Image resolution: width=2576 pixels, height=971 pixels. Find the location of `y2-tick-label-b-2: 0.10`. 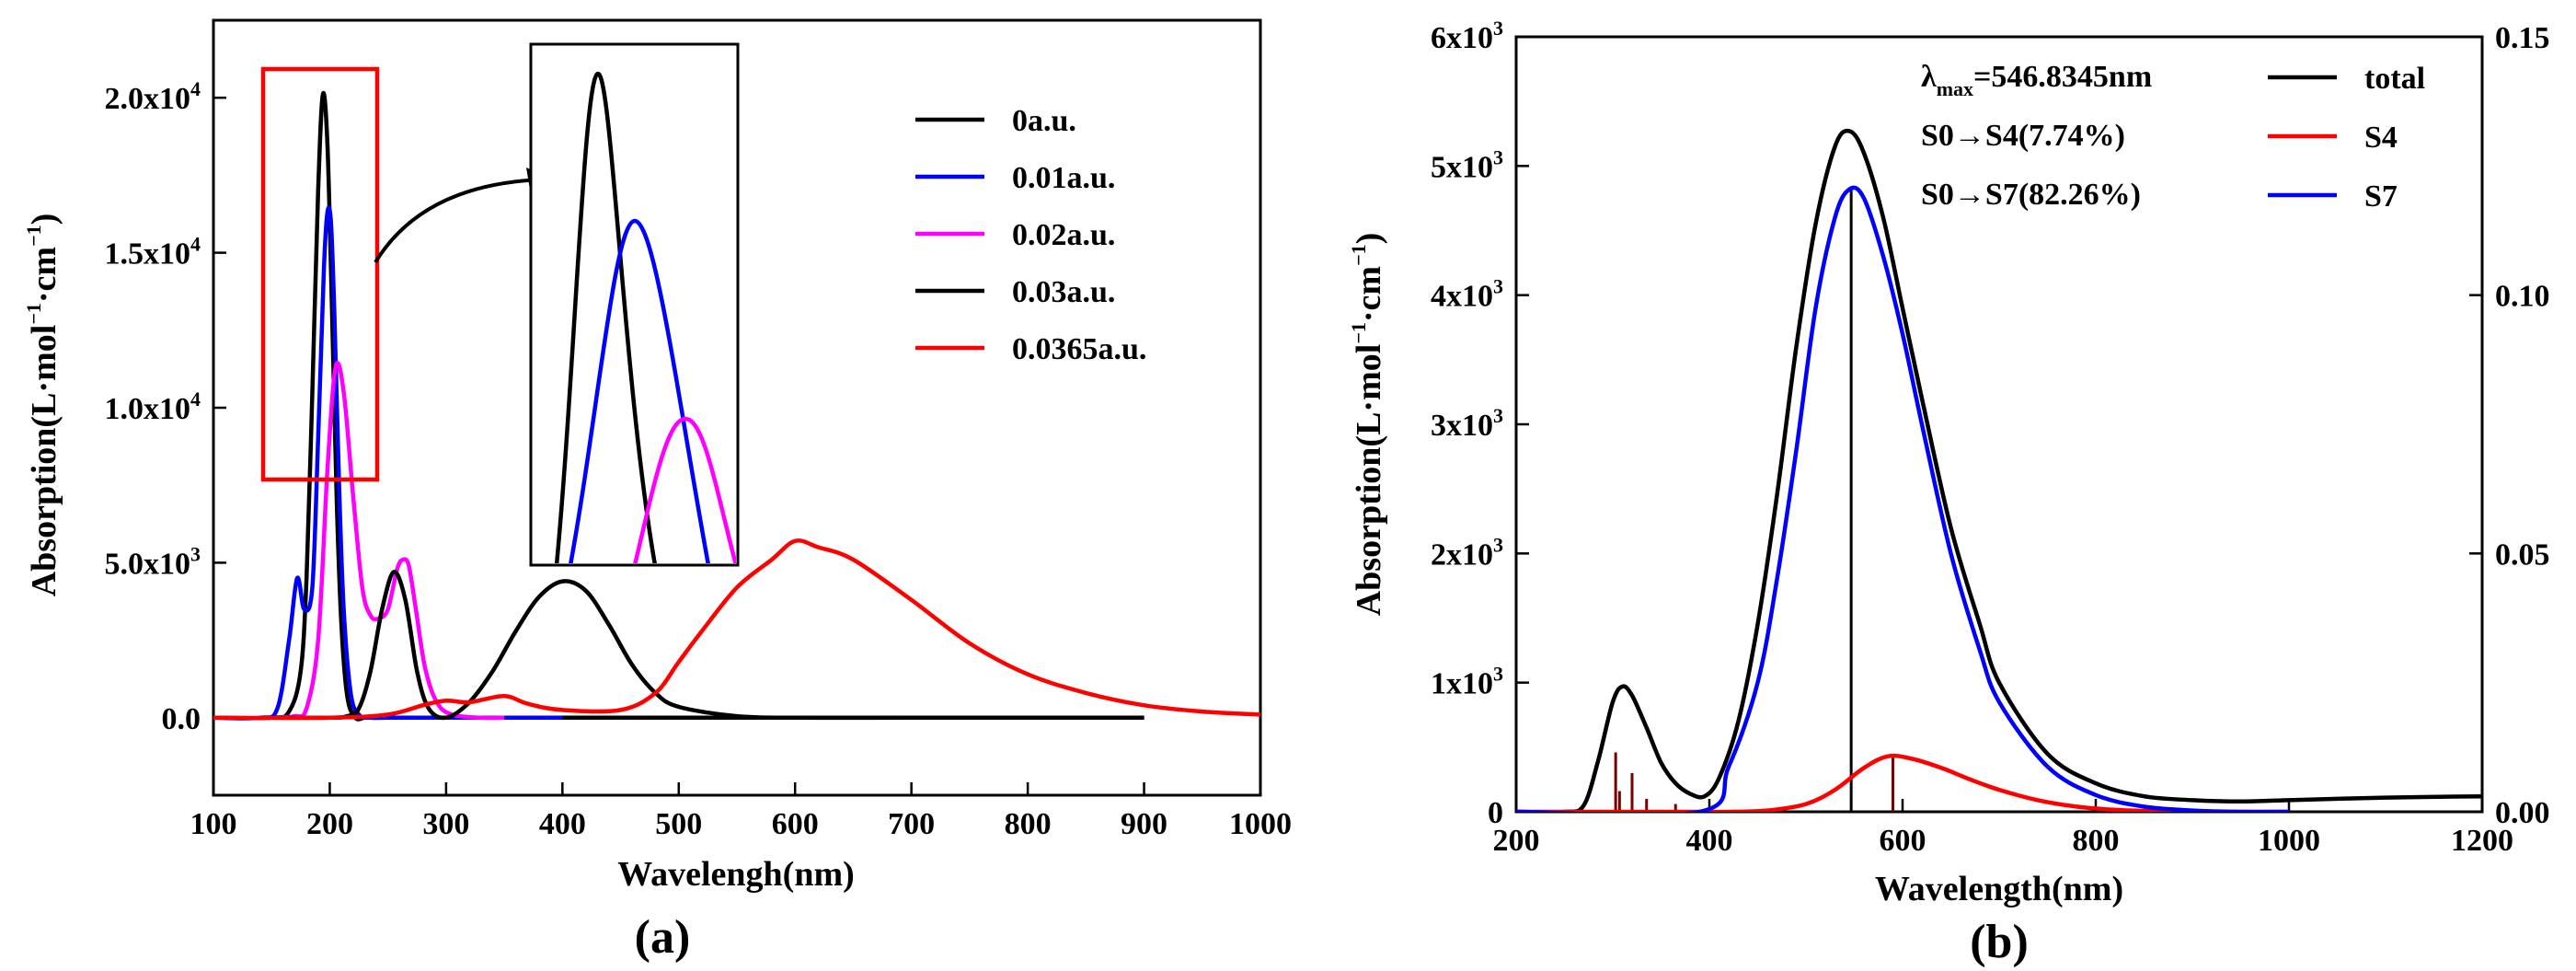

y2-tick-label-b-2: 0.10 is located at coordinates (2522, 297).